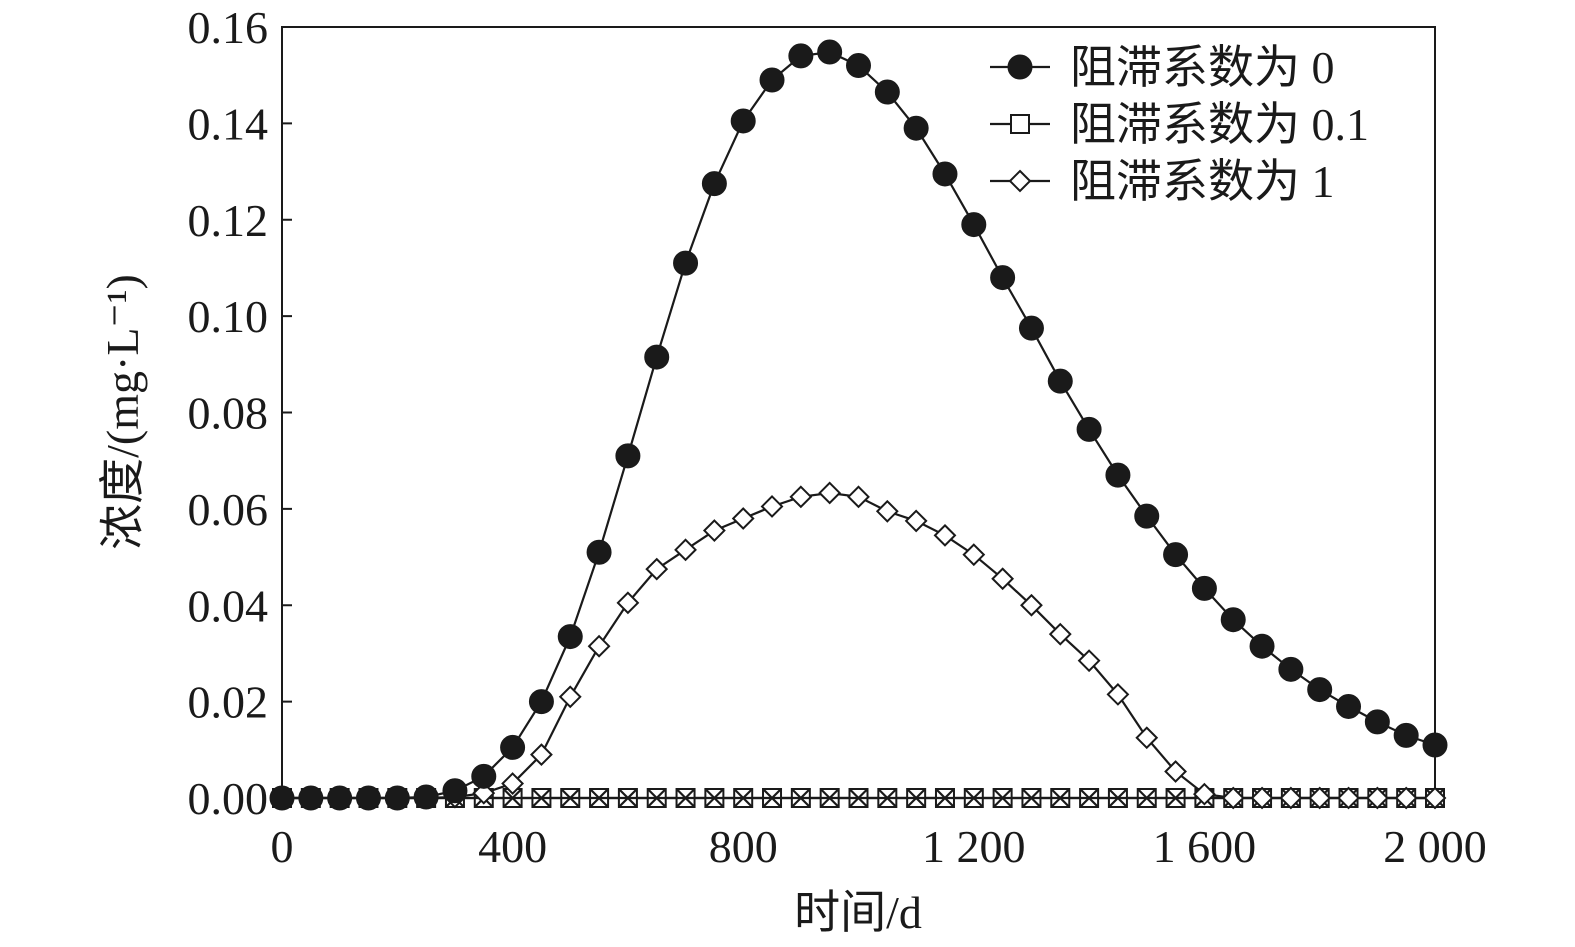 Image resolution: width=1575 pixels, height=947 pixels. What do you see at coordinates (1202, 181) in the screenshot?
I see `legend-label: 阻滞系数为 1` at bounding box center [1202, 181].